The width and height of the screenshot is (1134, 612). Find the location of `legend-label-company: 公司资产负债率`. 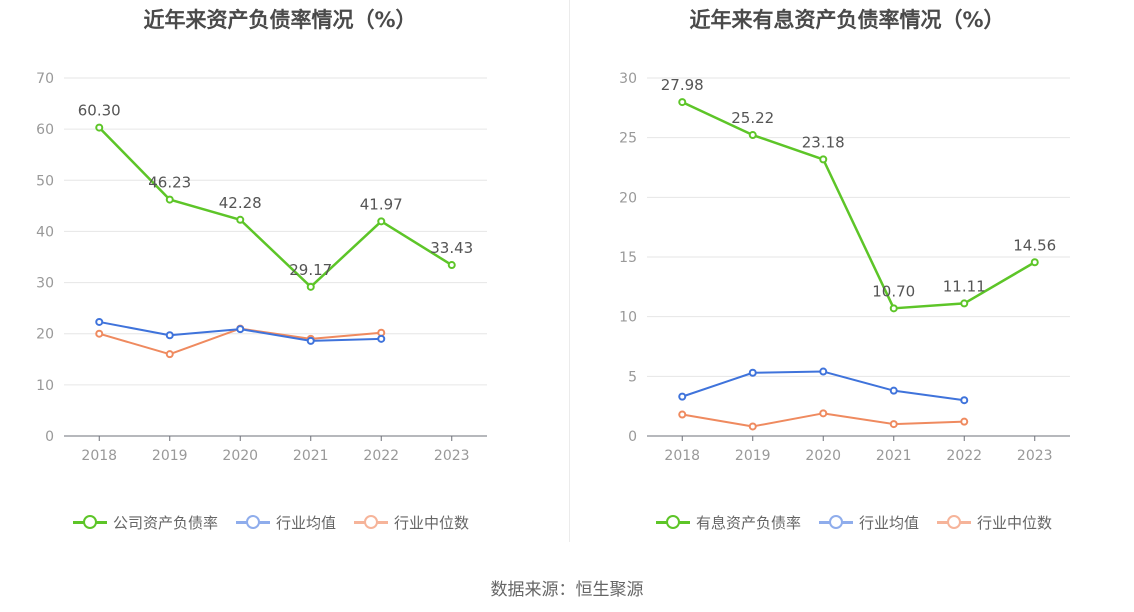

legend-label-company: 公司资产负债率 is located at coordinates (166, 522).